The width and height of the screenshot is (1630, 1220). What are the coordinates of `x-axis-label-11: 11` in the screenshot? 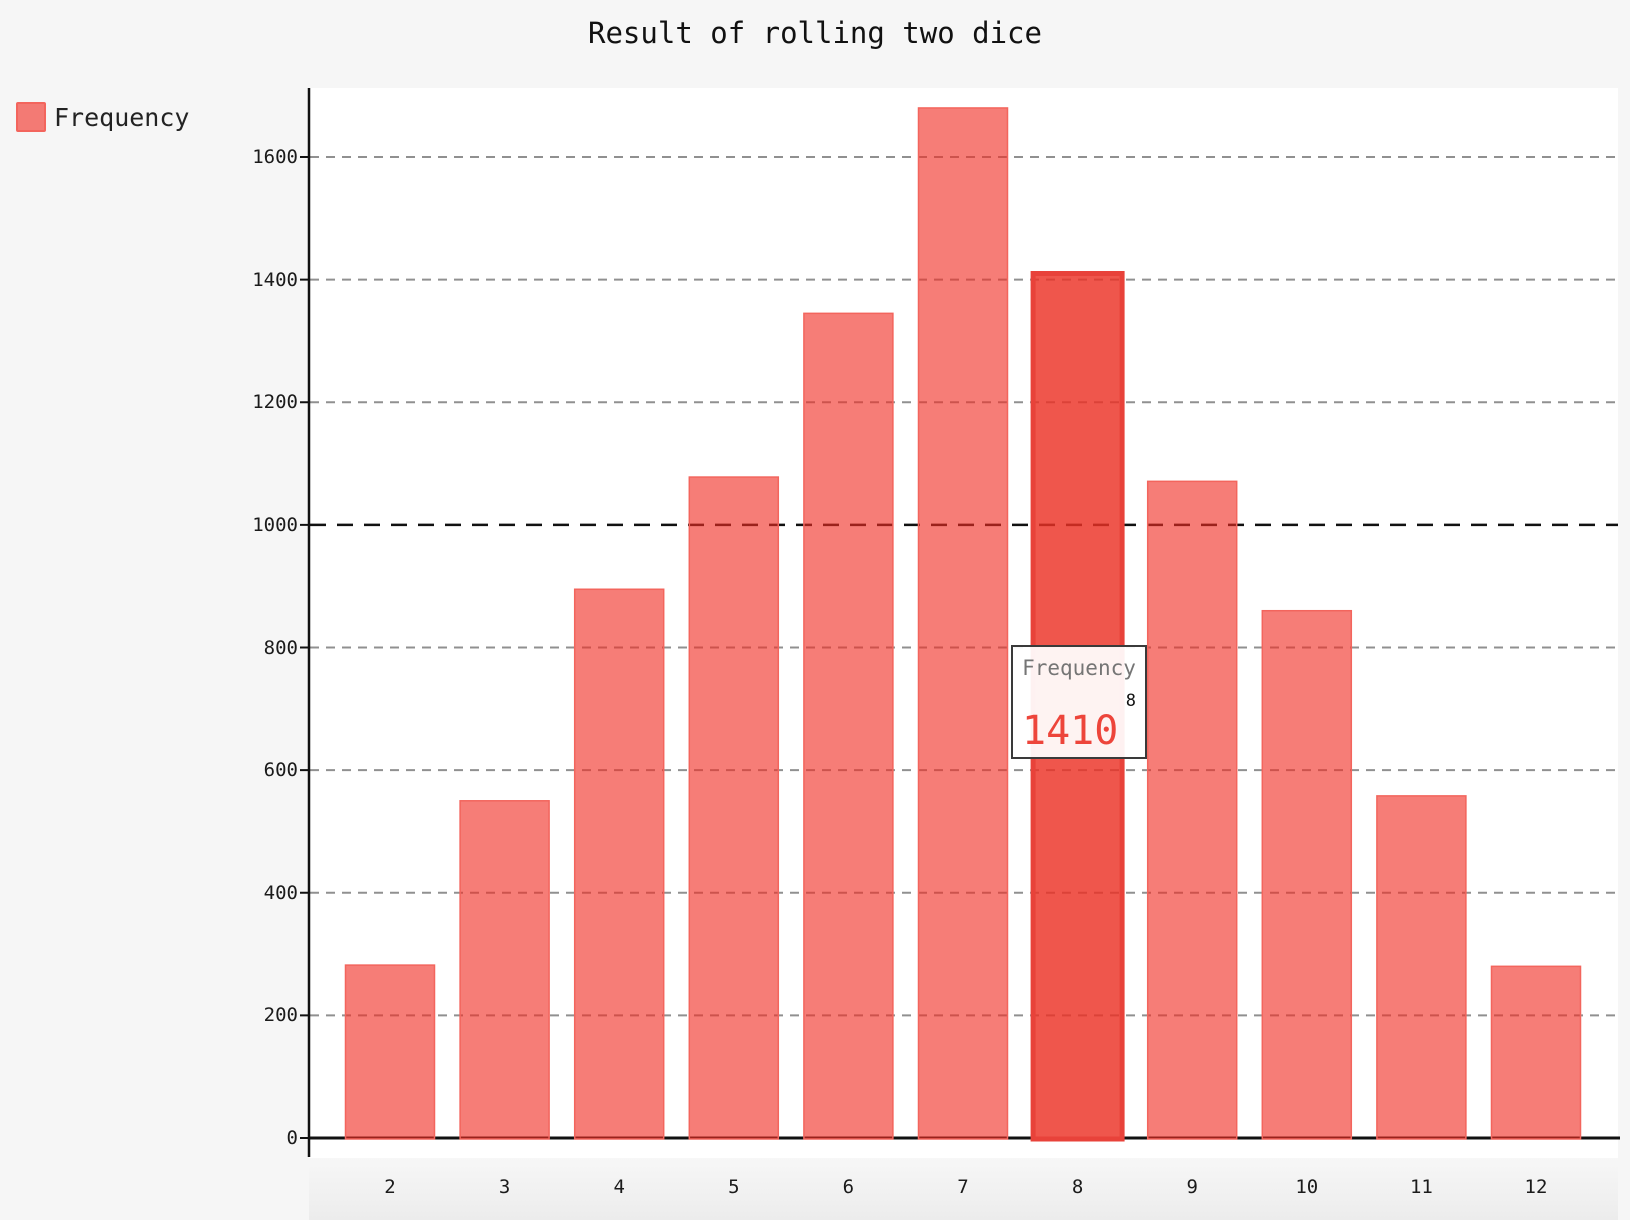 It's located at (1421, 1187).